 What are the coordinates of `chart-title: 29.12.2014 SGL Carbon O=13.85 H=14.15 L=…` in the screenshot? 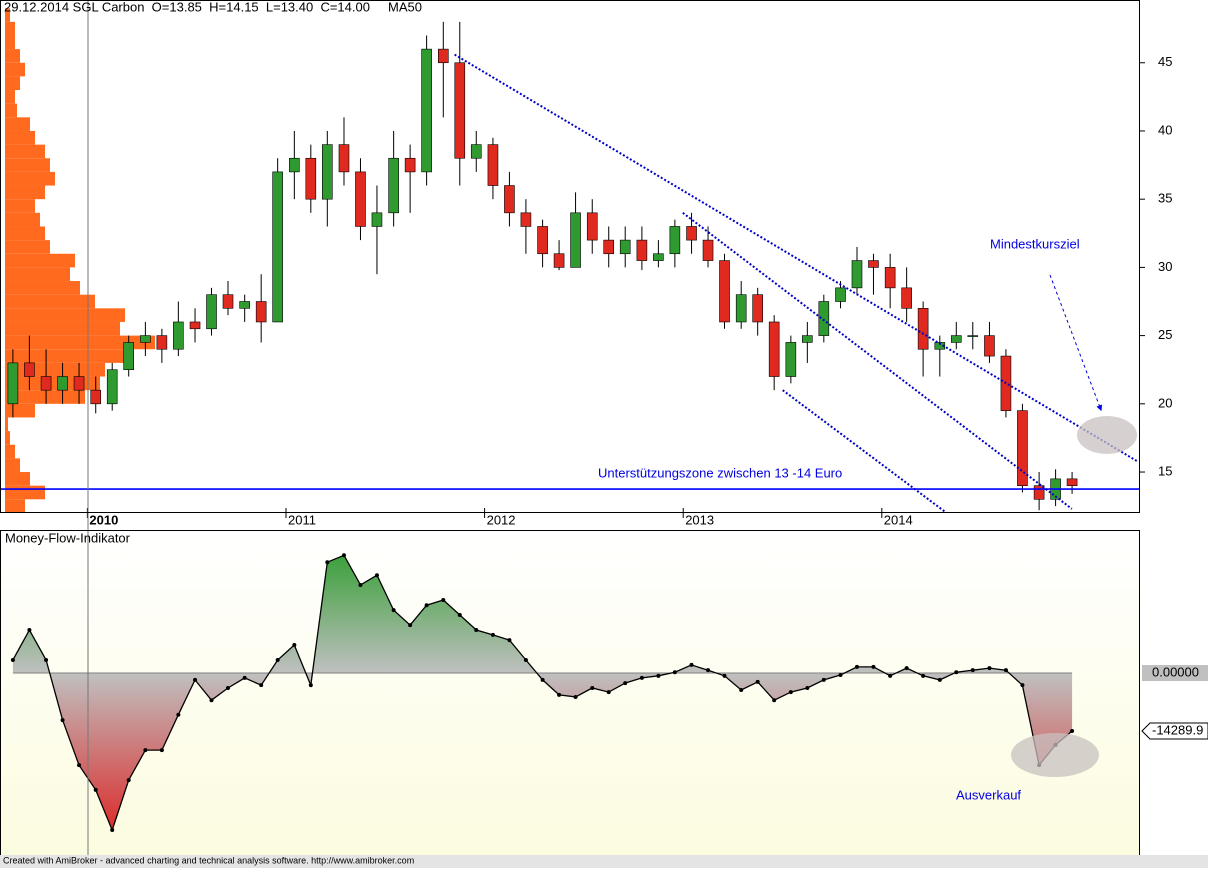 It's located at (213, 7).